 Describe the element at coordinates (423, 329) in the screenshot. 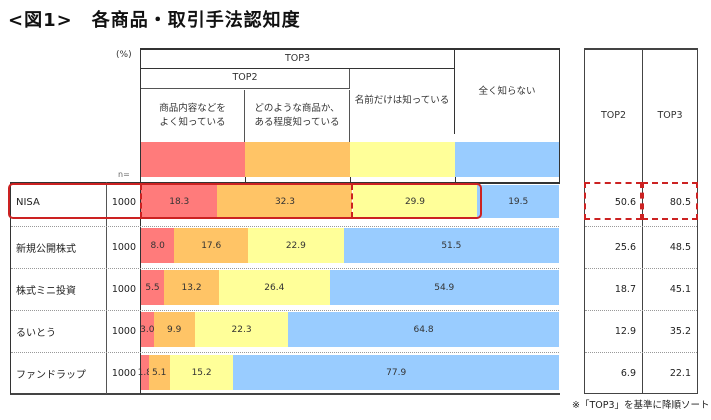

I see `segment-cat4: 64.8` at that location.